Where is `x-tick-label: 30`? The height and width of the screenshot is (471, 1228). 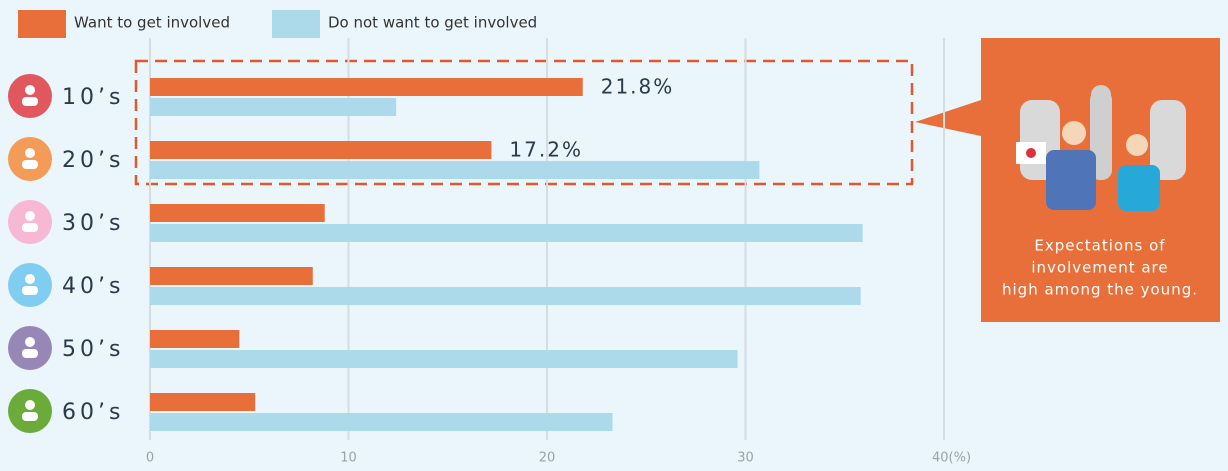
x-tick-label: 30 is located at coordinates (745, 458).